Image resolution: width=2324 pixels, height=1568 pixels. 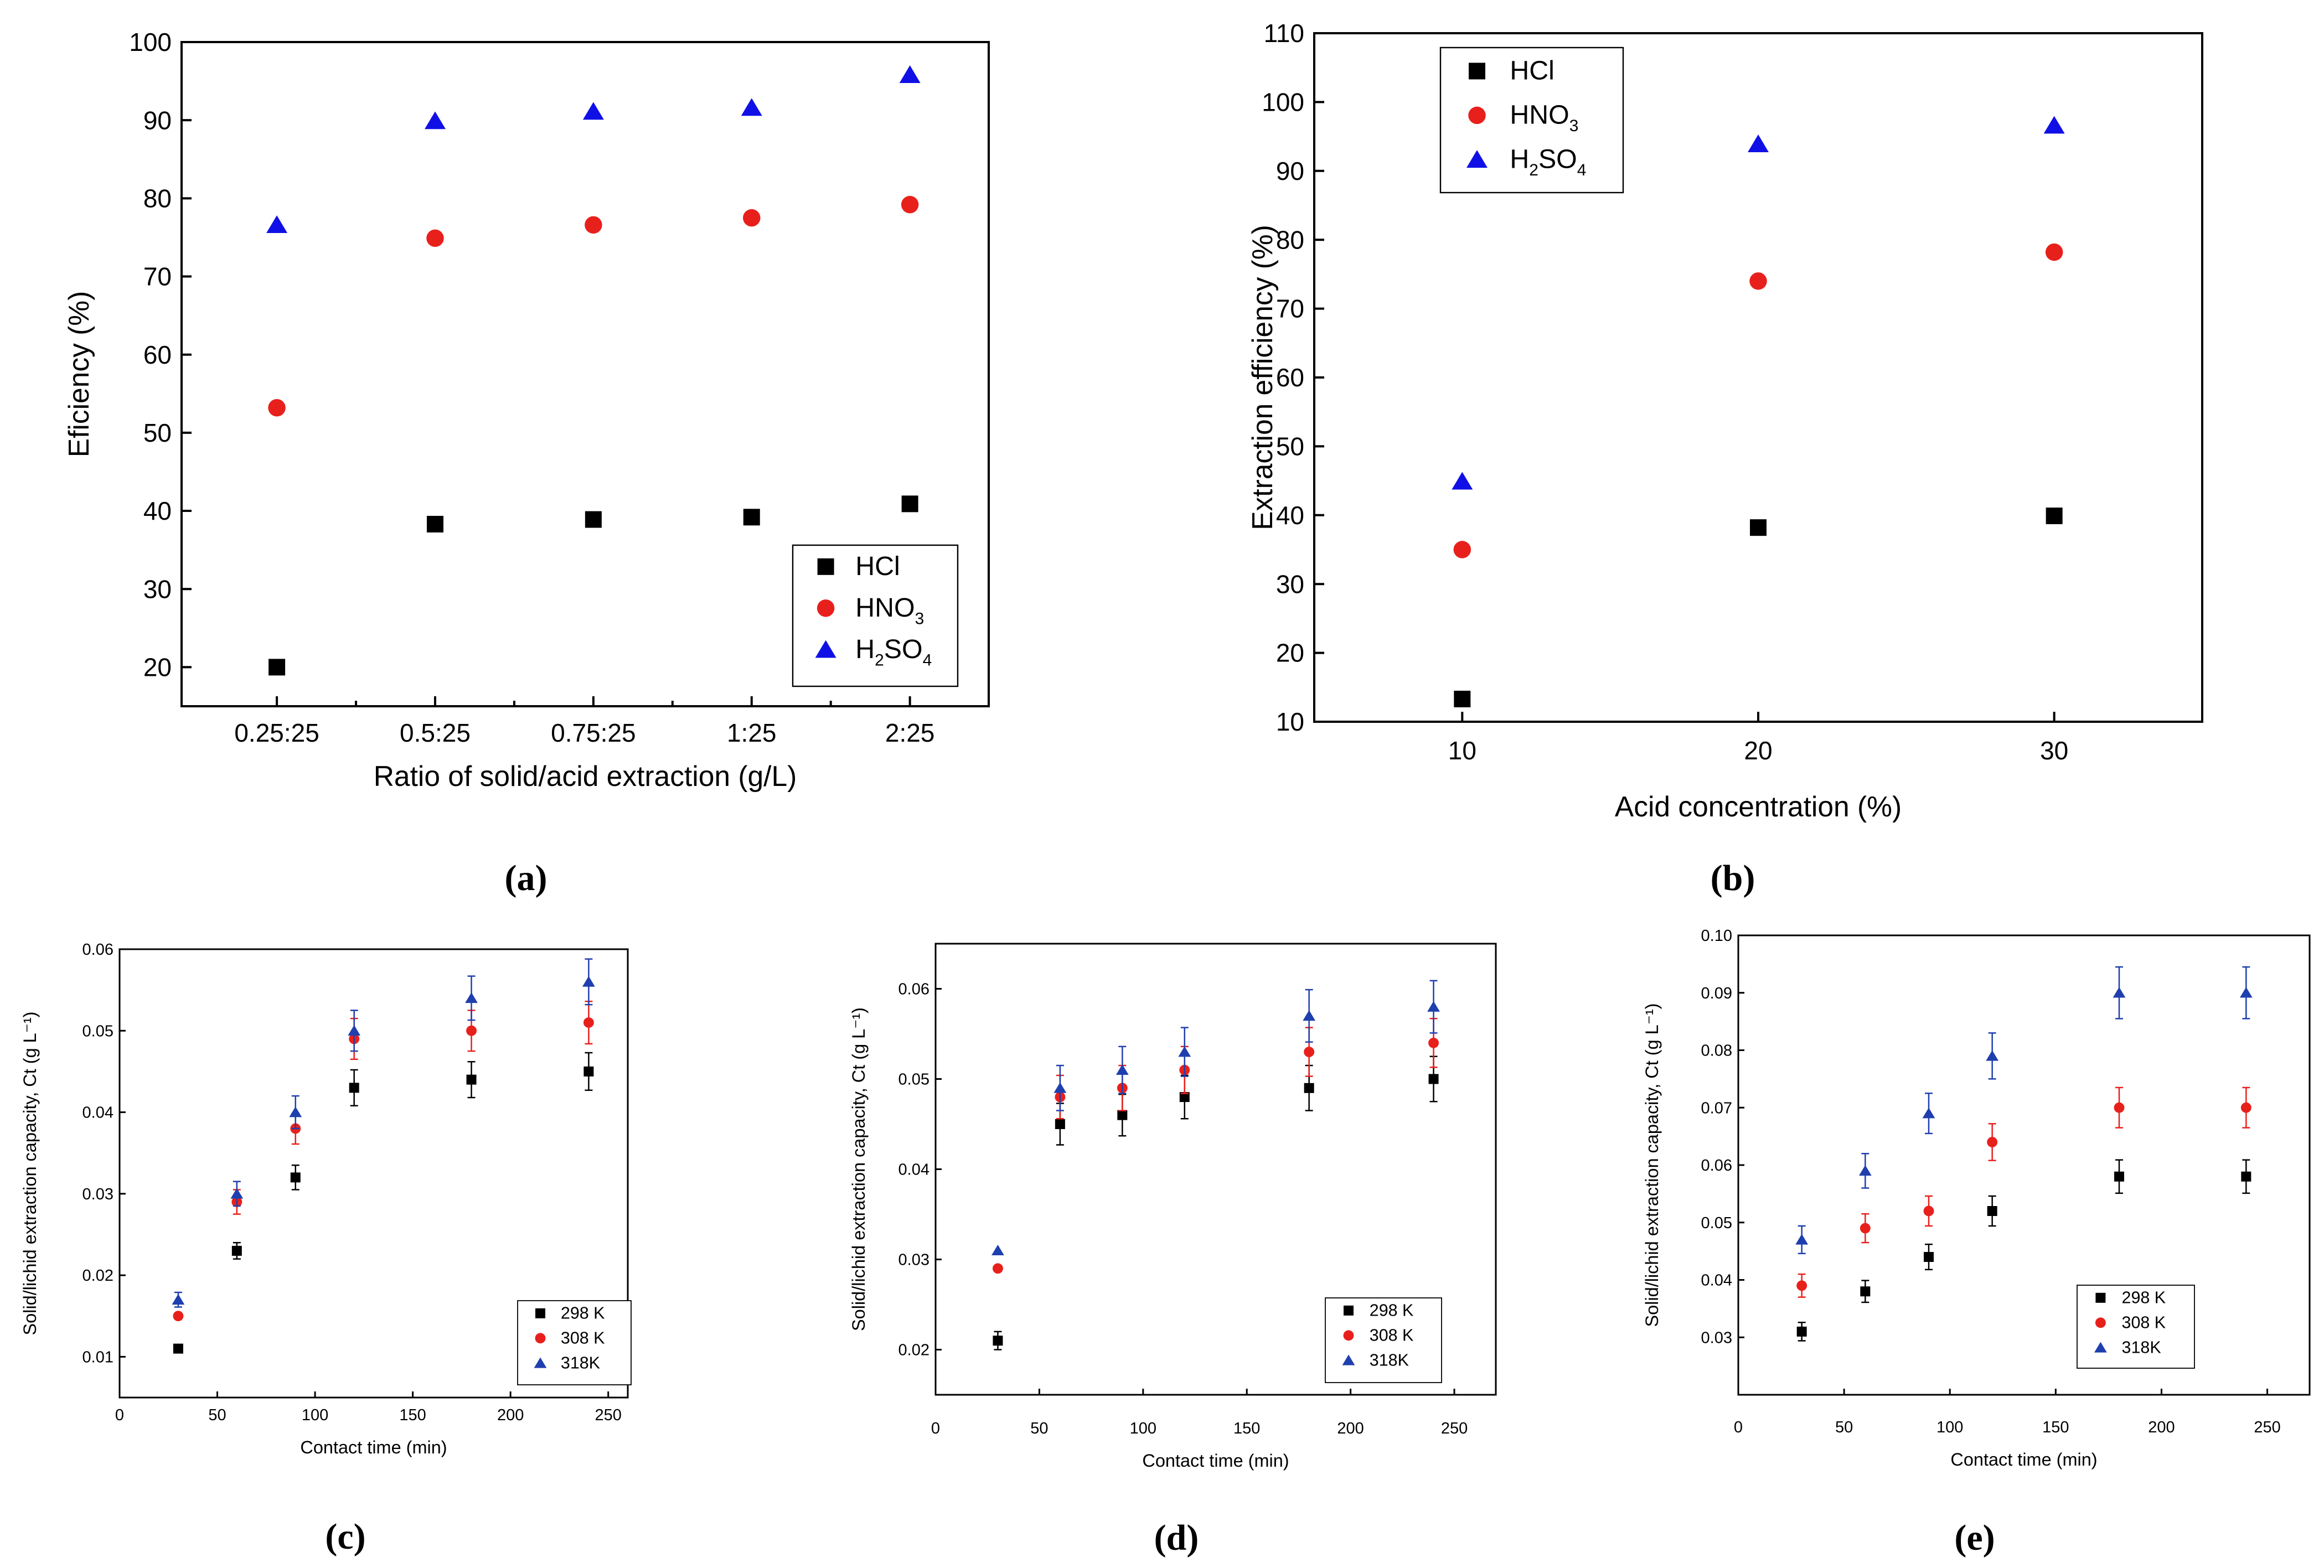 I want to click on x-axis-label: Contact time (min), so click(x=2024, y=1459).